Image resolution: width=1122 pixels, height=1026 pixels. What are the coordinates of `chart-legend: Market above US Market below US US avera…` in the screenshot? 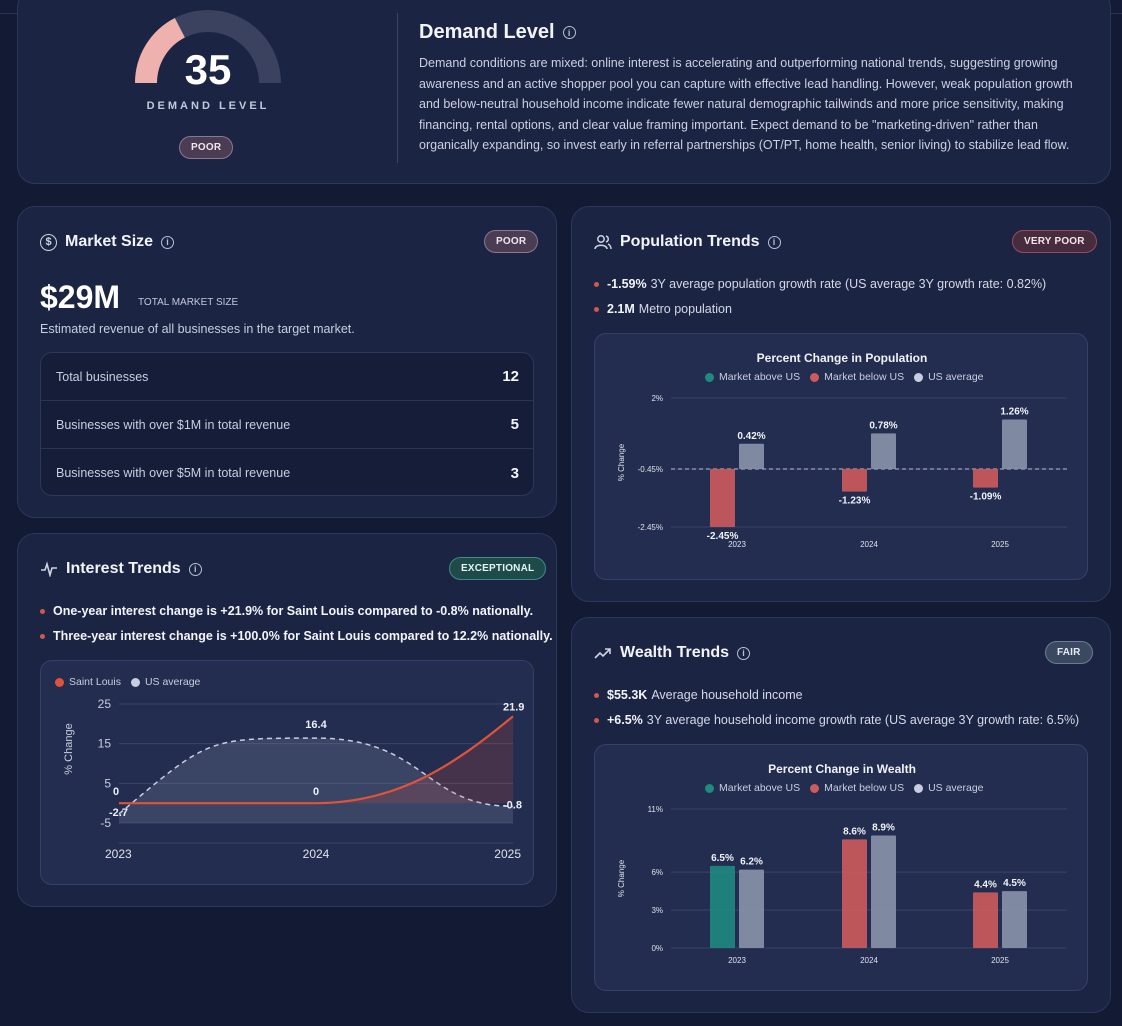 It's located at (844, 788).